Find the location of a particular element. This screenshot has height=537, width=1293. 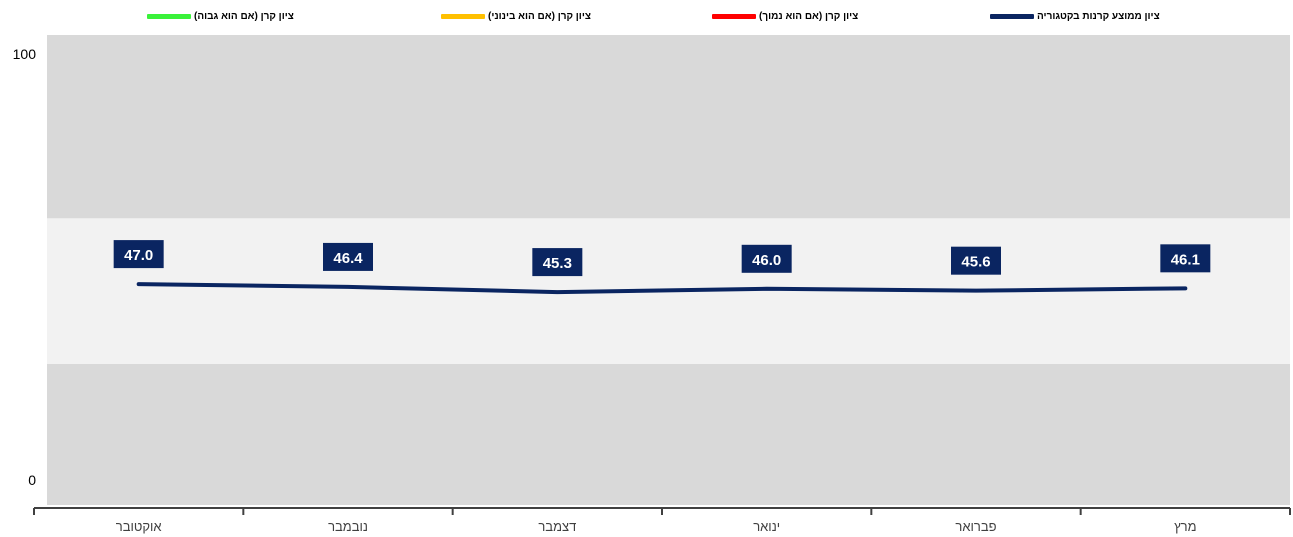

y-tick-label: 100 is located at coordinates (25, 54).